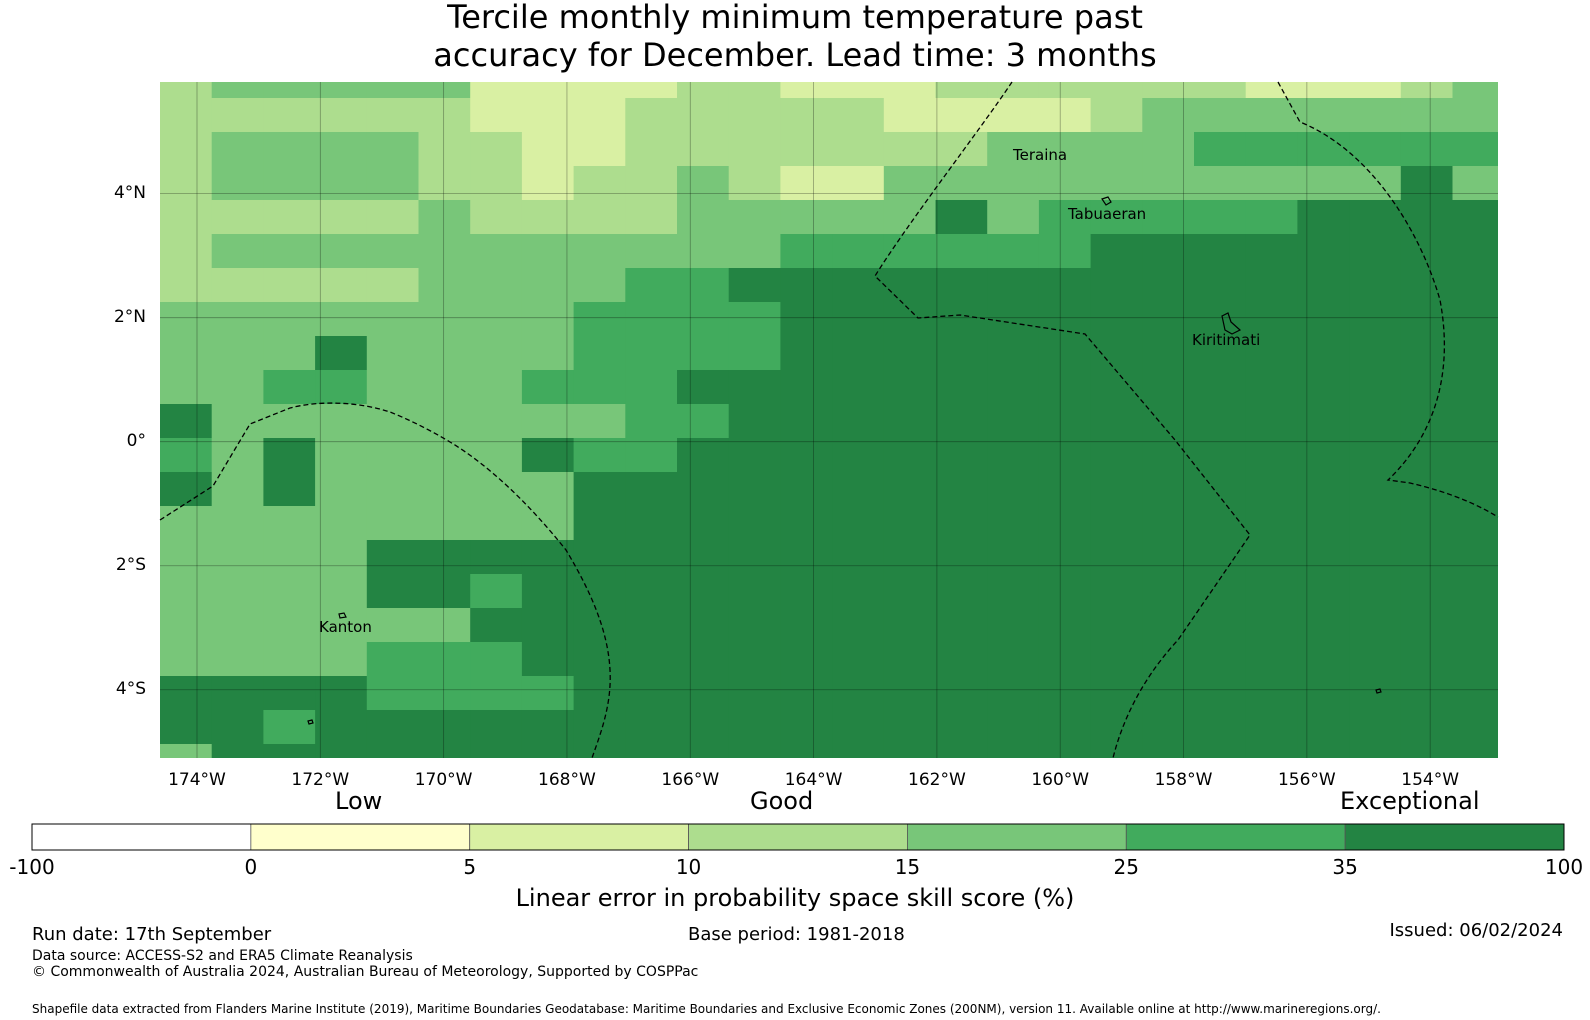  What do you see at coordinates (1106, 201) in the screenshot?
I see `island-tabuaeran` at bounding box center [1106, 201].